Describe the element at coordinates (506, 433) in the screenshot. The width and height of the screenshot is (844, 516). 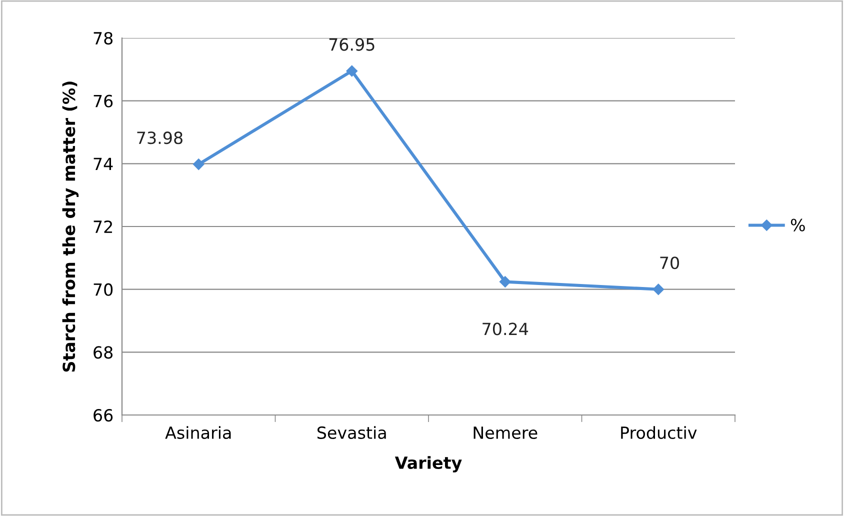
I see `x-tick-label: Nemere` at that location.